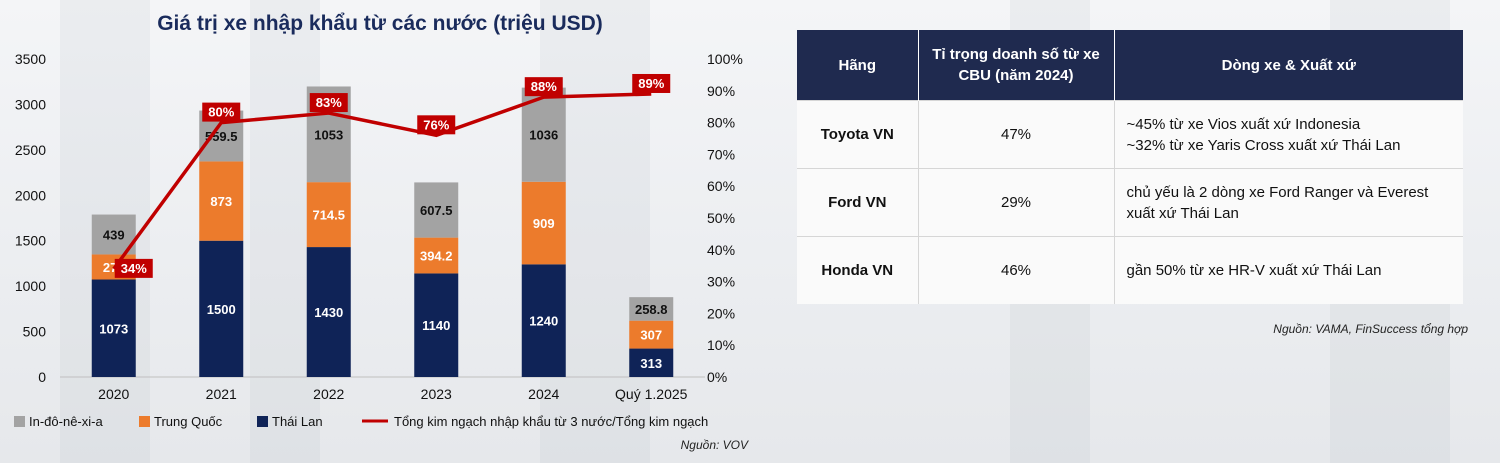  I want to click on y-right-tick-label: 90%, so click(721, 91).